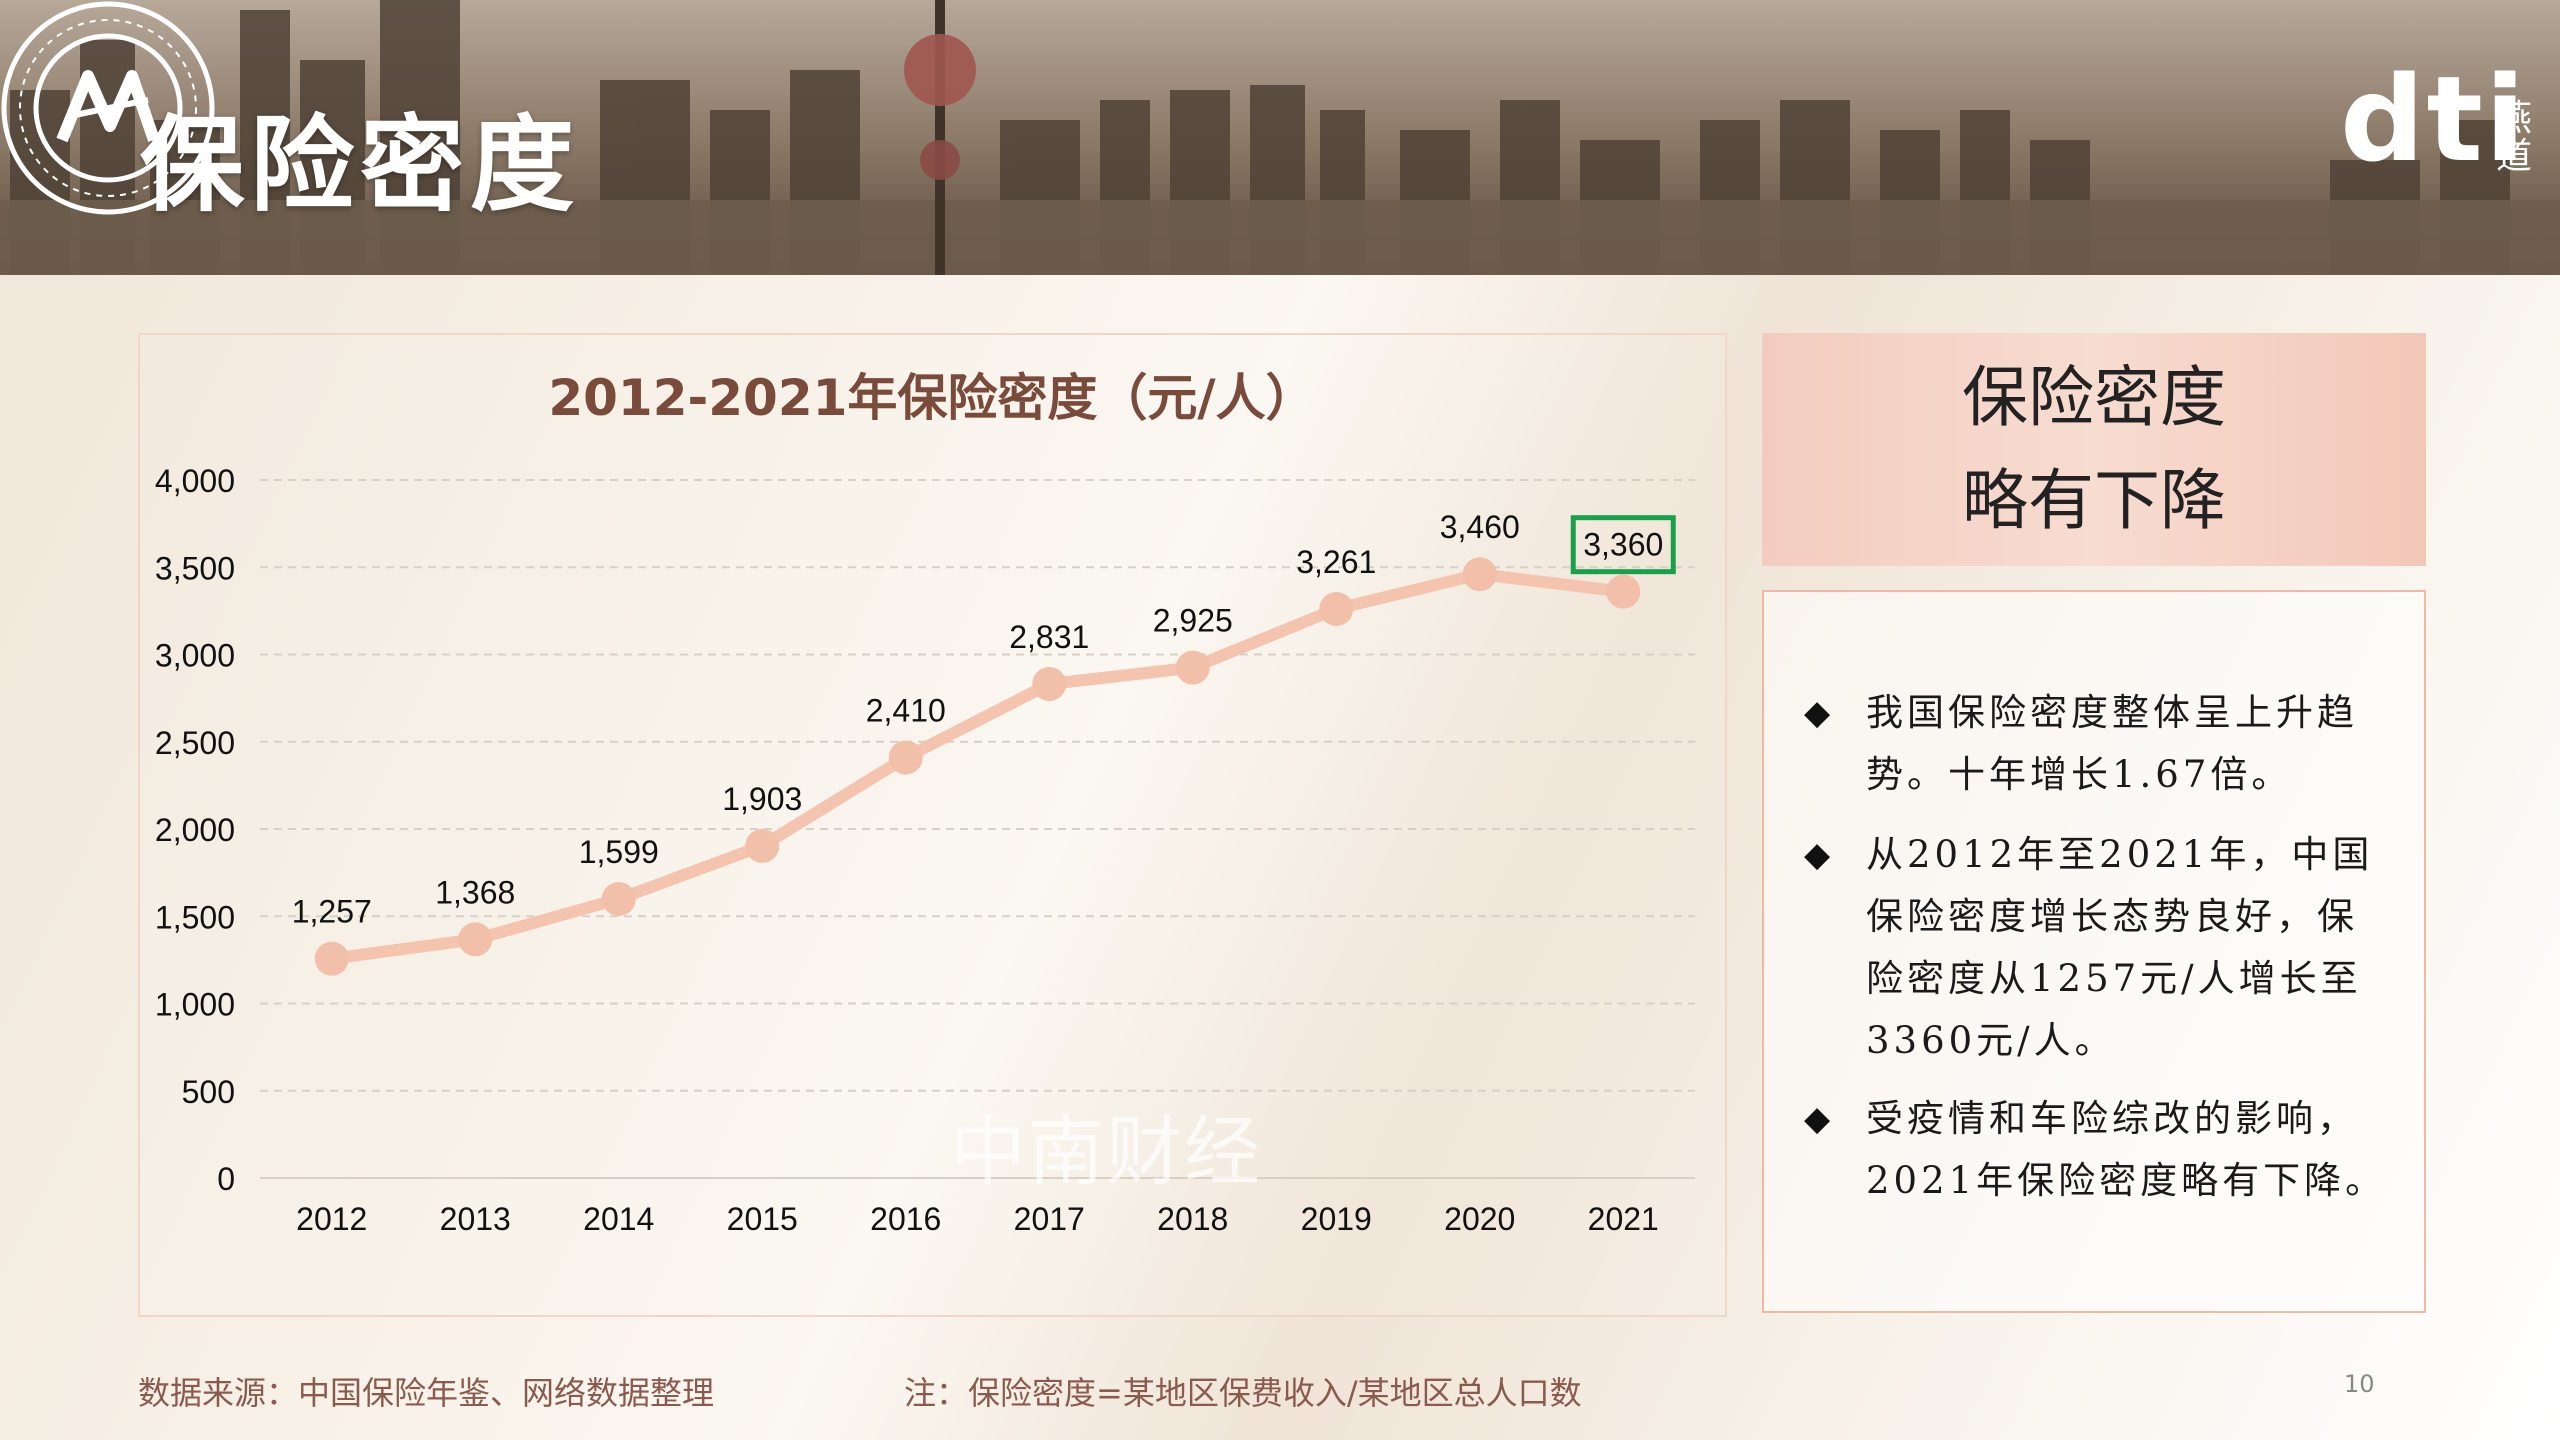  What do you see at coordinates (108, 108) in the screenshot?
I see `research-center-seal-icon` at bounding box center [108, 108].